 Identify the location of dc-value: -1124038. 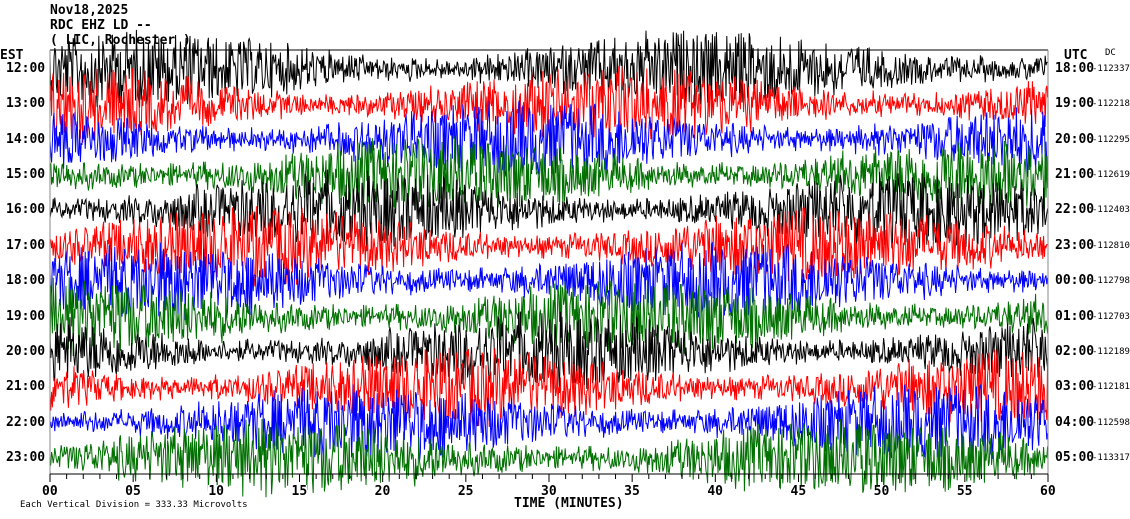
(1111, 210).